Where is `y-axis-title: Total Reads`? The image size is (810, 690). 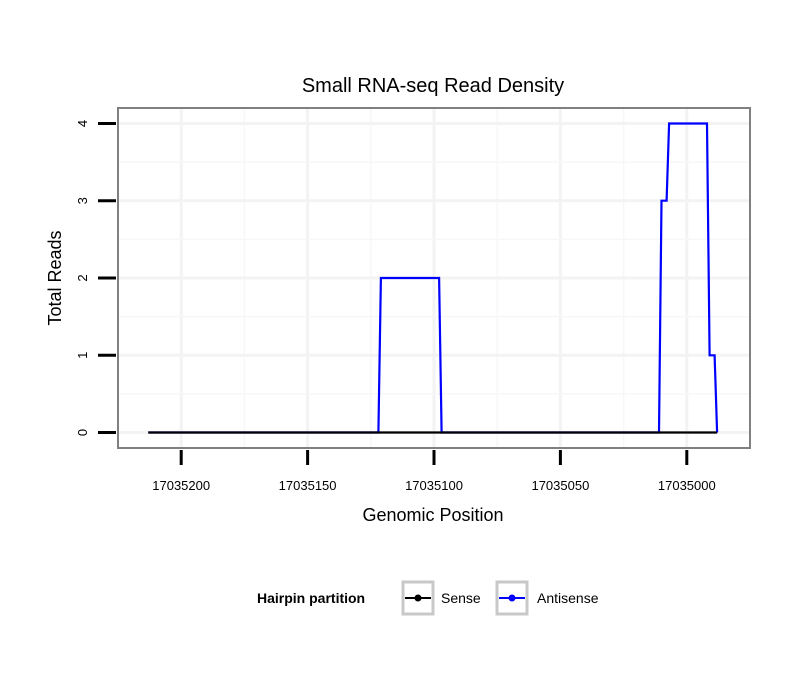
y-axis-title: Total Reads is located at coordinates (55, 277).